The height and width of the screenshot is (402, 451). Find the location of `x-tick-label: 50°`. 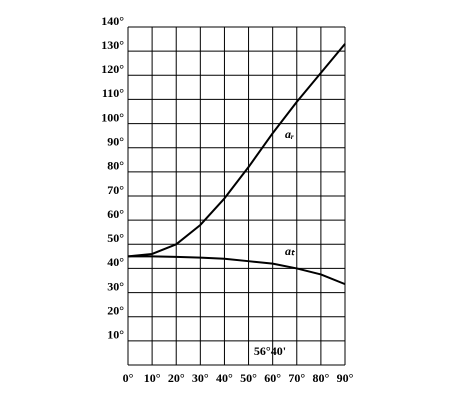

x-tick-label: 50° is located at coordinates (248, 378).